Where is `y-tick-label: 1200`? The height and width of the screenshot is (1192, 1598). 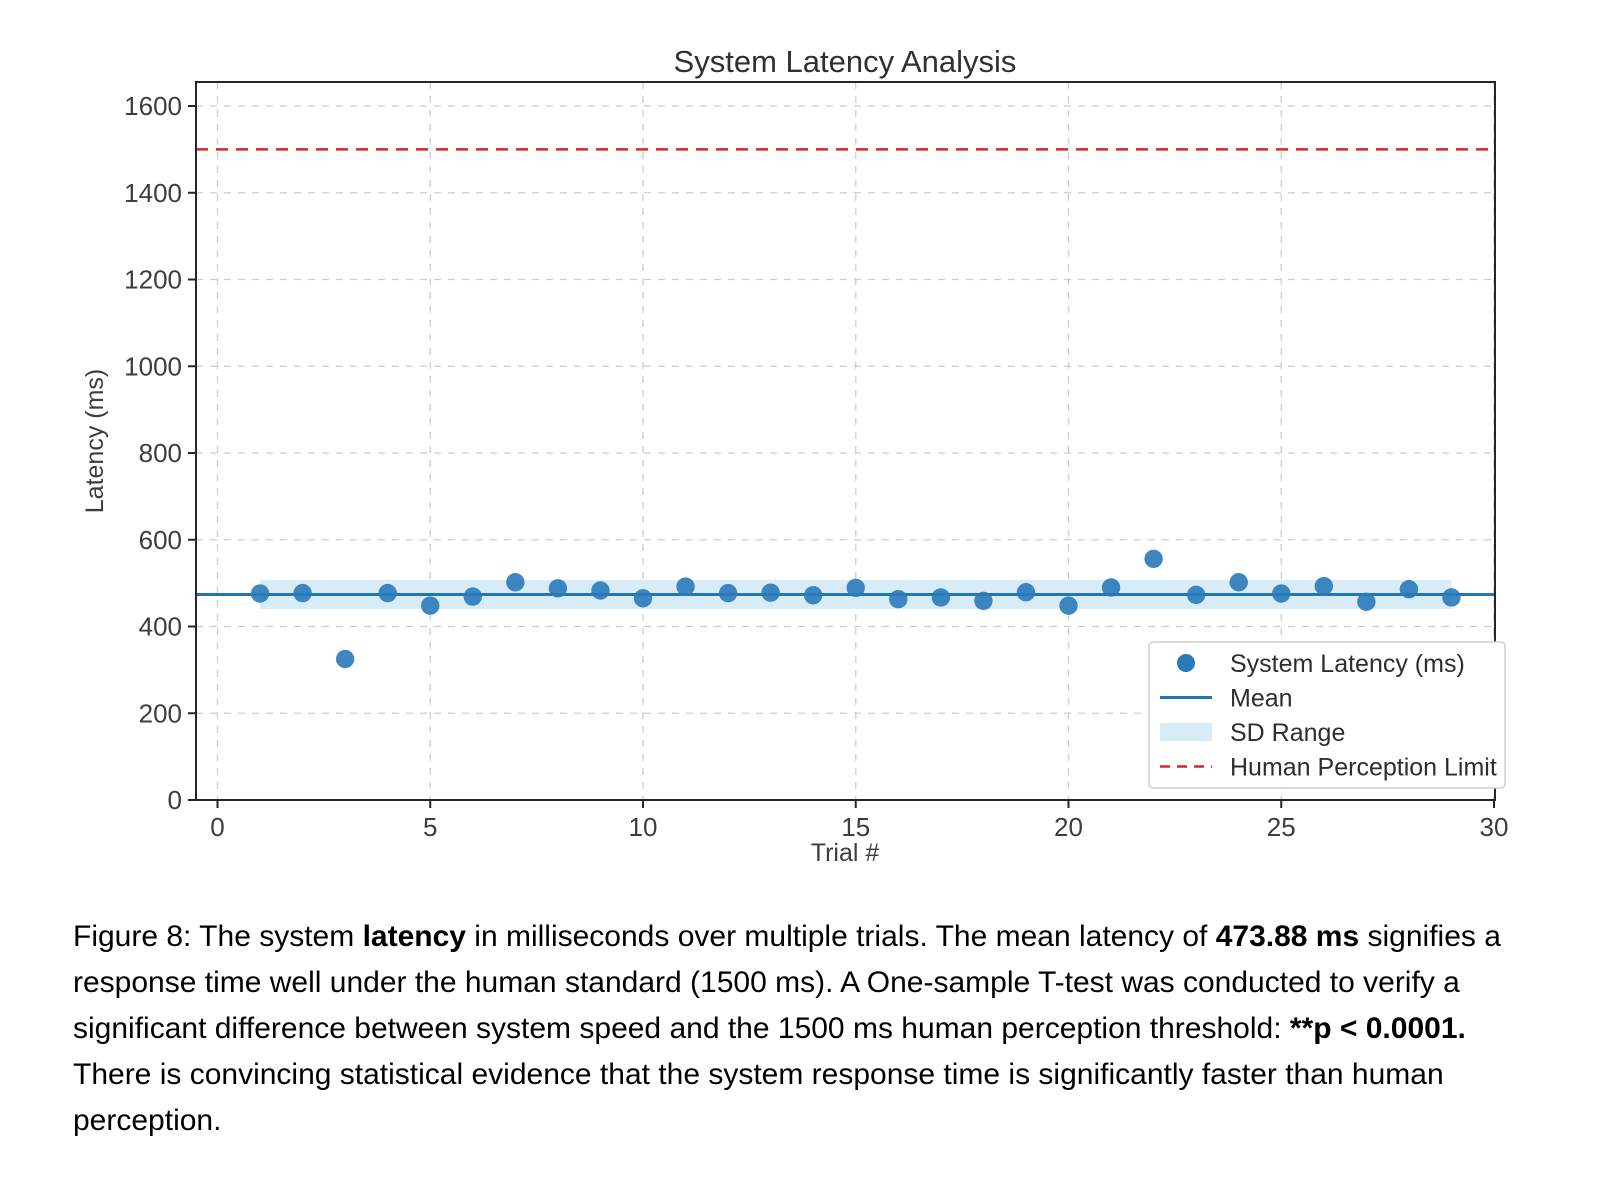 y-tick-label: 1200 is located at coordinates (153, 280).